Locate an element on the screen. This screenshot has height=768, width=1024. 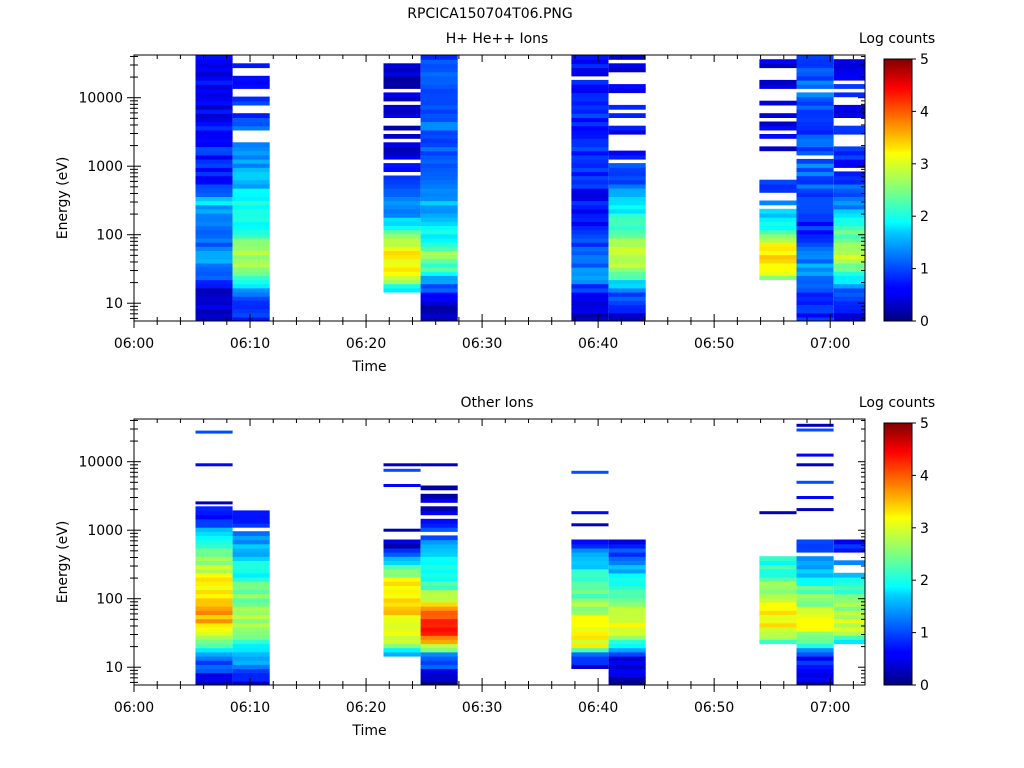
x-tick-label: 06:20 is located at coordinates (366, 344).